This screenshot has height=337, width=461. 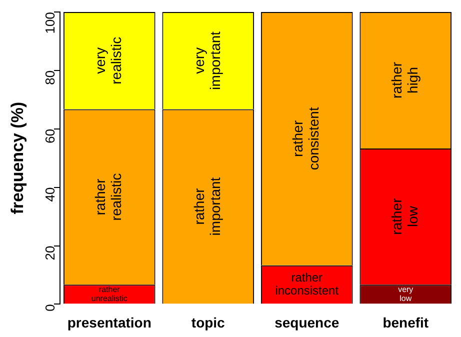 What do you see at coordinates (109, 293) in the screenshot?
I see `data-label: rather unrealistic` at bounding box center [109, 293].